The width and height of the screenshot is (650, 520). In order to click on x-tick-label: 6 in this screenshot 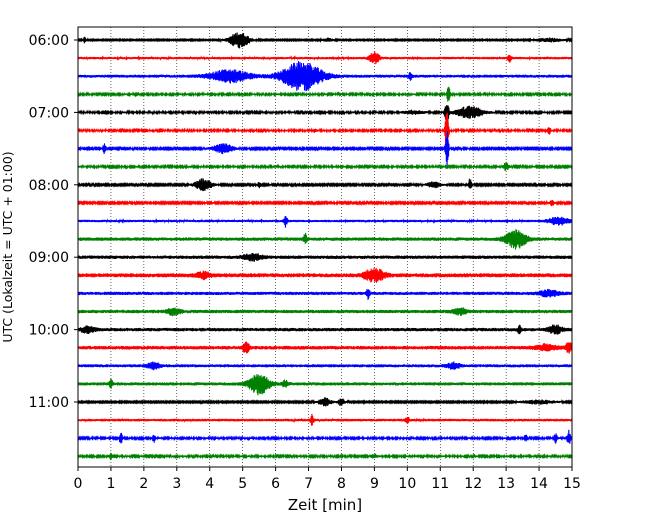, I will do `click(275, 484)`.